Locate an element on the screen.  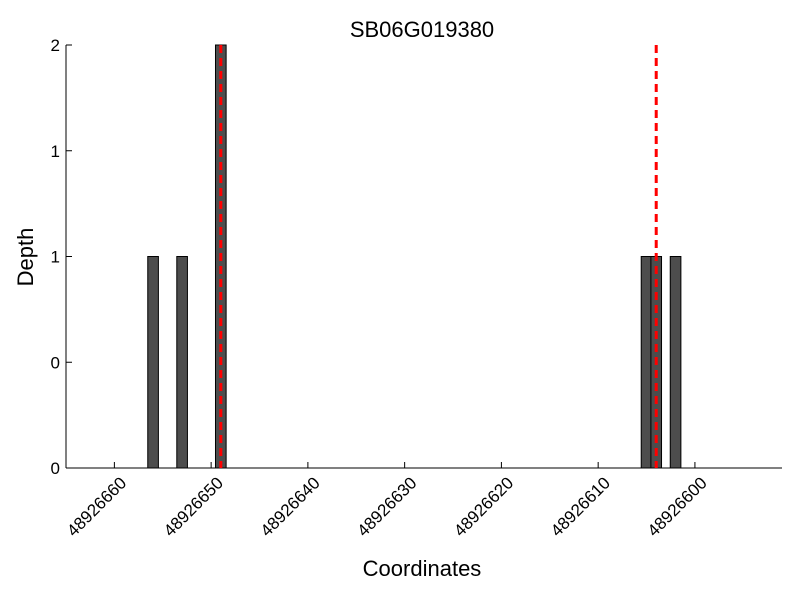
chart-title: SB06G019380 is located at coordinates (422, 29).